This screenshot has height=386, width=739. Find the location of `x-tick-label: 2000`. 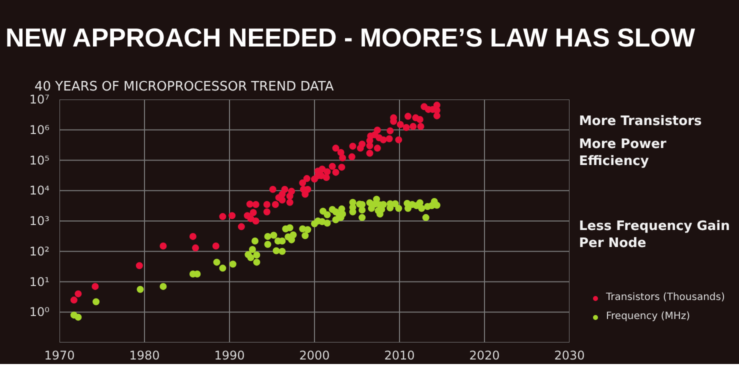

x-tick-label: 2000 is located at coordinates (314, 355).